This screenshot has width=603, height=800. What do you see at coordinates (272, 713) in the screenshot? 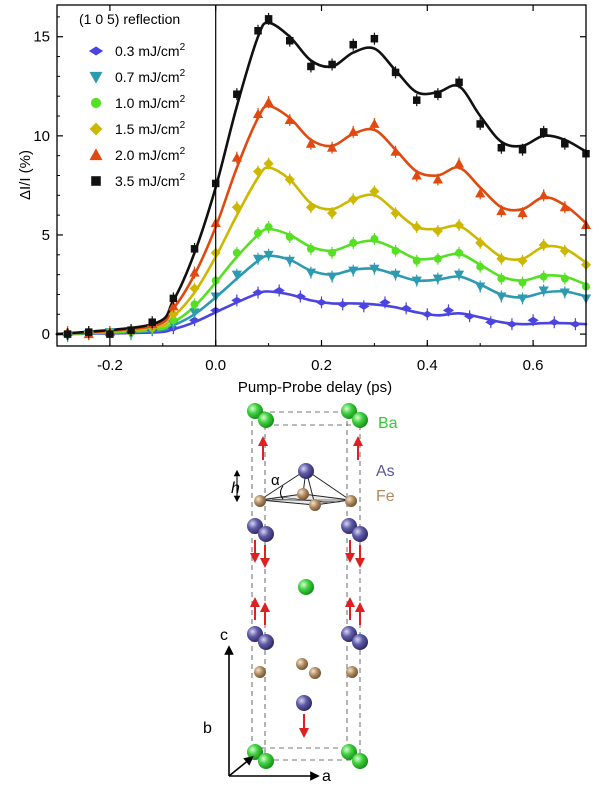
I see `crystal-axes` at bounding box center [272, 713].